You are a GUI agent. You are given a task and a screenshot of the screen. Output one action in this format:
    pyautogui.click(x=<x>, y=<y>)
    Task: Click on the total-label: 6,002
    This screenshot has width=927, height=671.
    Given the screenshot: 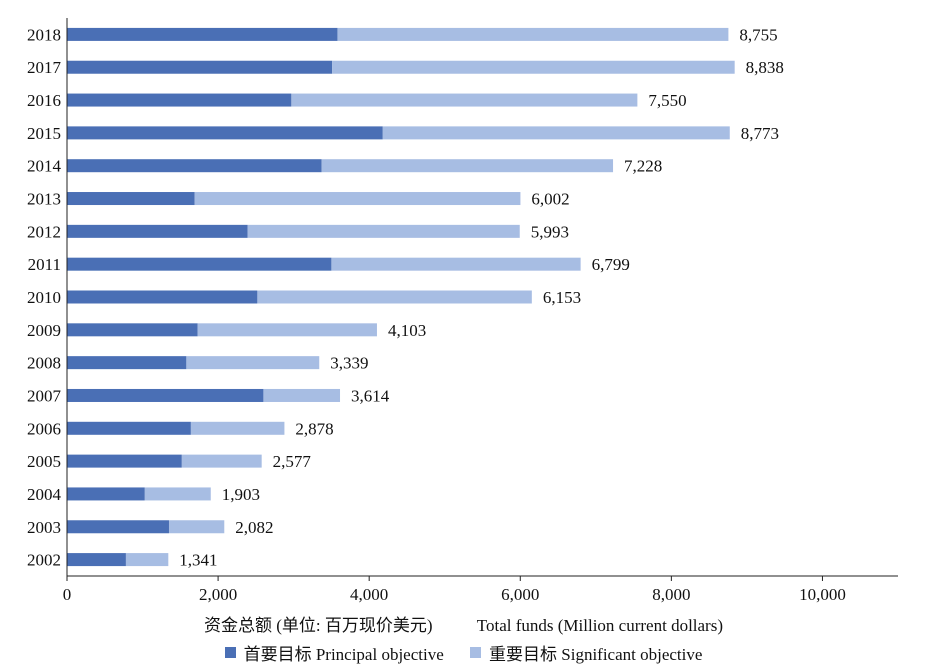 What is the action you would take?
    pyautogui.click(x=550, y=199)
    